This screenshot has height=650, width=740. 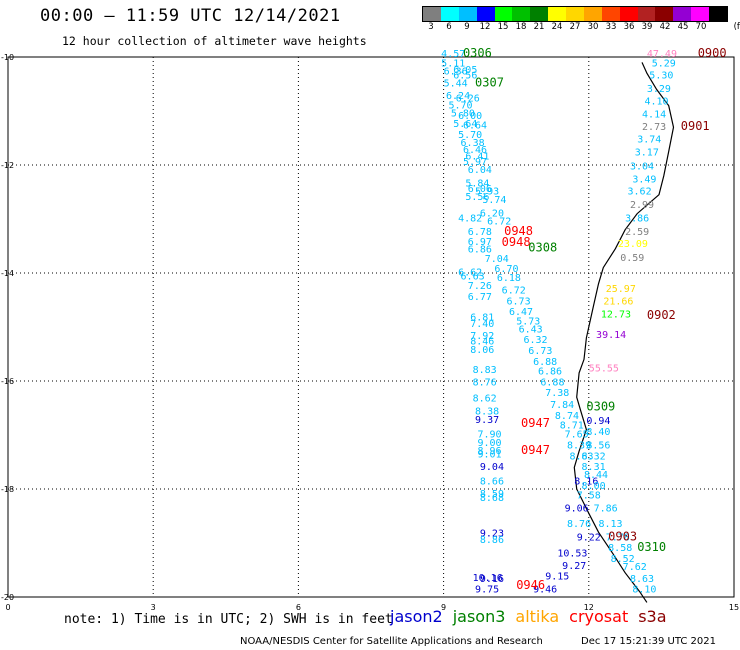 What do you see at coordinates (604, 368) in the screenshot?
I see `wave-height-label: 55.55` at bounding box center [604, 368].